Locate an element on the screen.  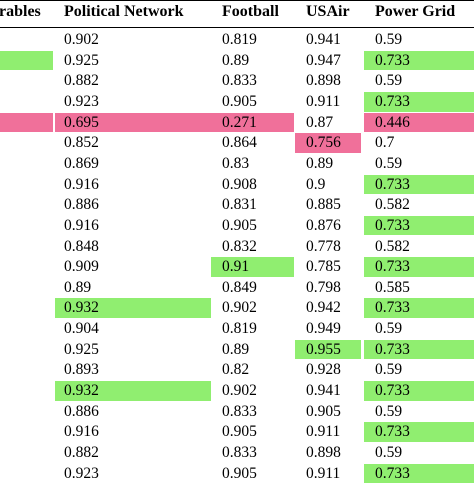
political-network-cell: 0.852 is located at coordinates (81, 143).